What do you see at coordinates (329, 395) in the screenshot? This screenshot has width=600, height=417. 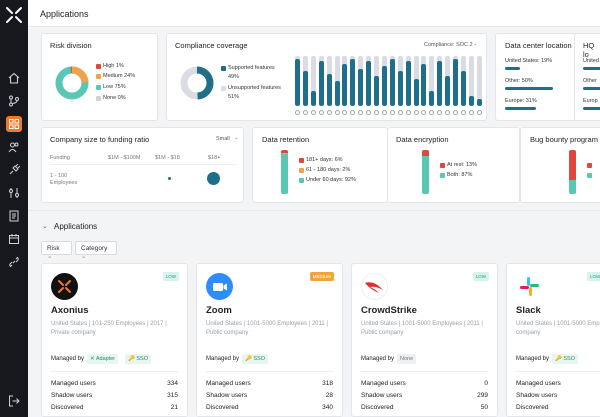 I see `row-value: 28` at bounding box center [329, 395].